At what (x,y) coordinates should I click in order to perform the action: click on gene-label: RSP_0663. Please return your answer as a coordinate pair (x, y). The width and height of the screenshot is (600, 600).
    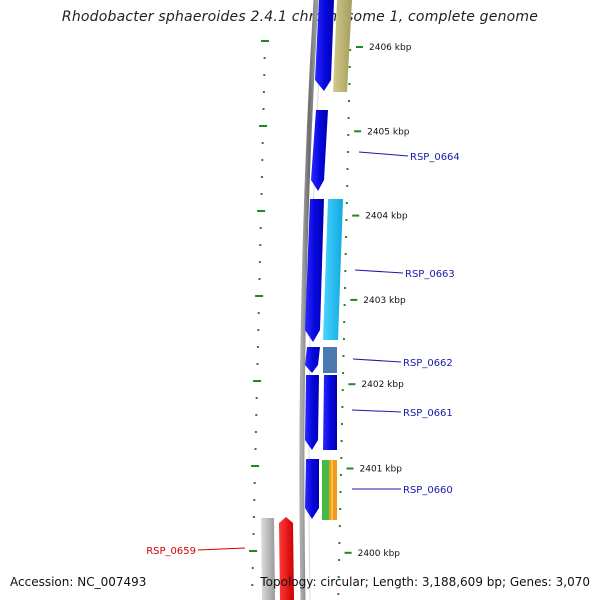
    Looking at the image, I should click on (430, 274).